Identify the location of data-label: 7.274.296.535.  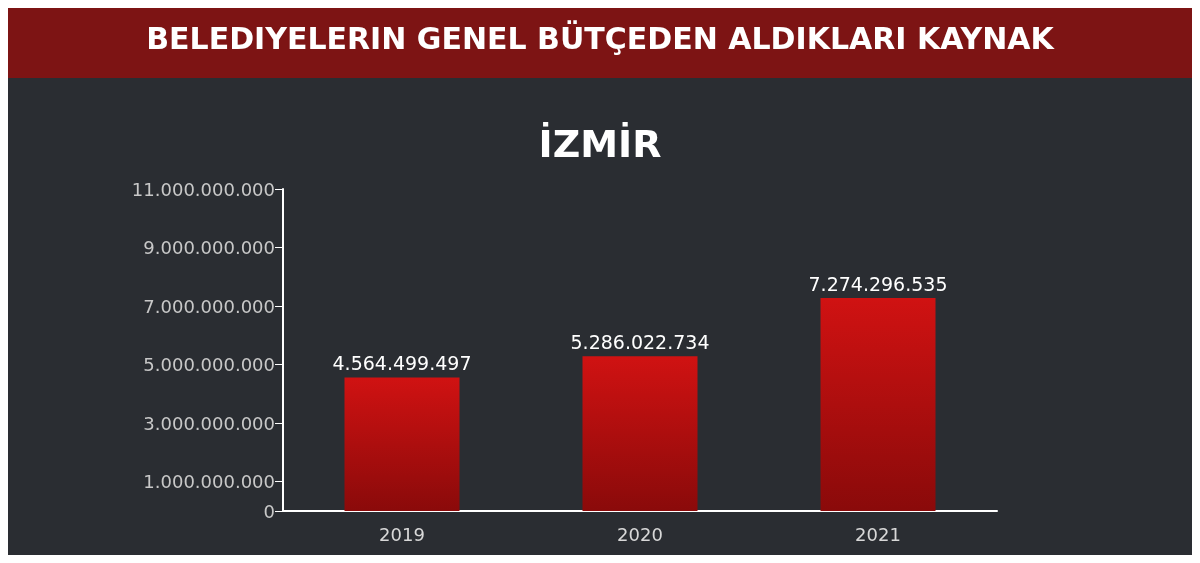
(878, 283).